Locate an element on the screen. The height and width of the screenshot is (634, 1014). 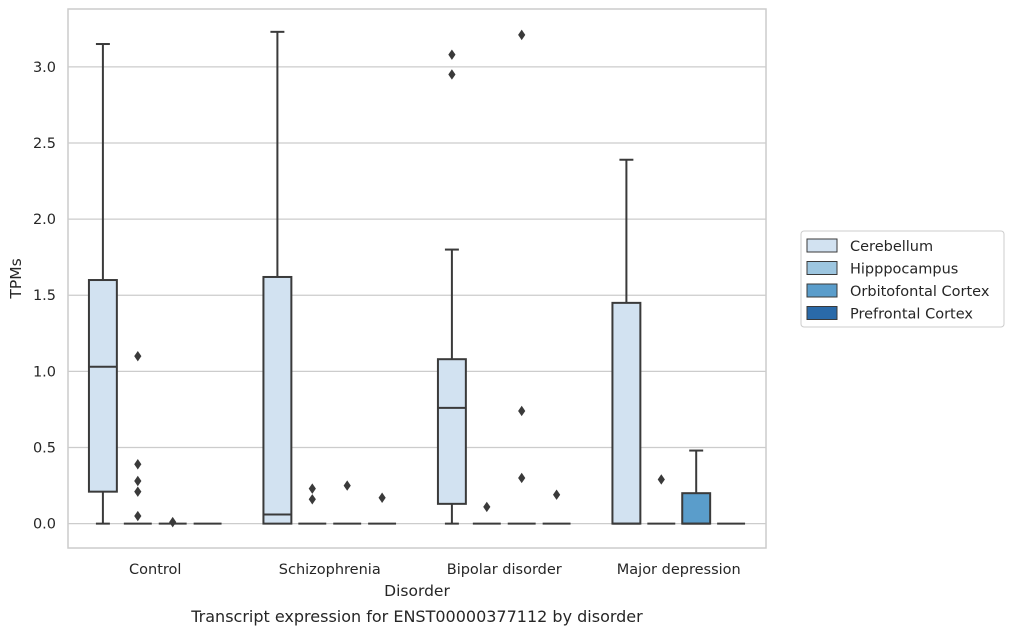
x-axis-title: Disorder is located at coordinates (417, 591).